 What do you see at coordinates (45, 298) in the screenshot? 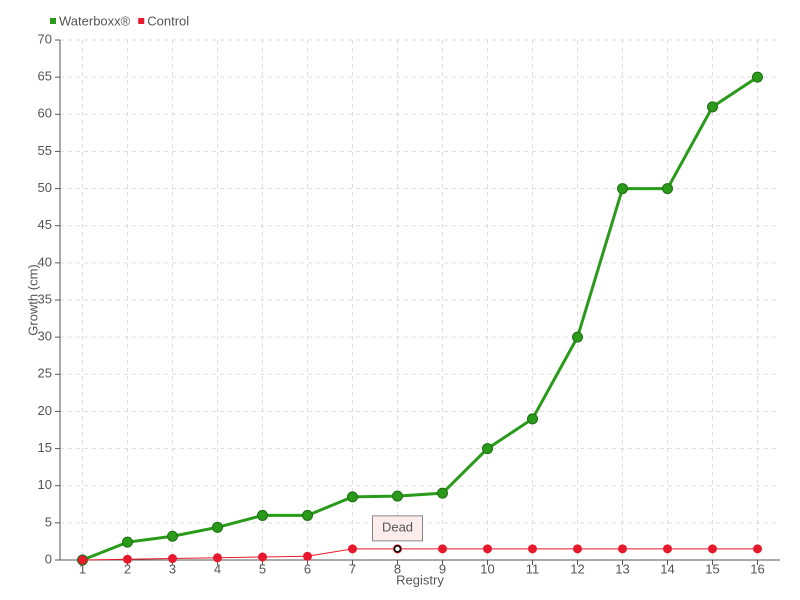
I see `y-tick-label: 35` at bounding box center [45, 298].